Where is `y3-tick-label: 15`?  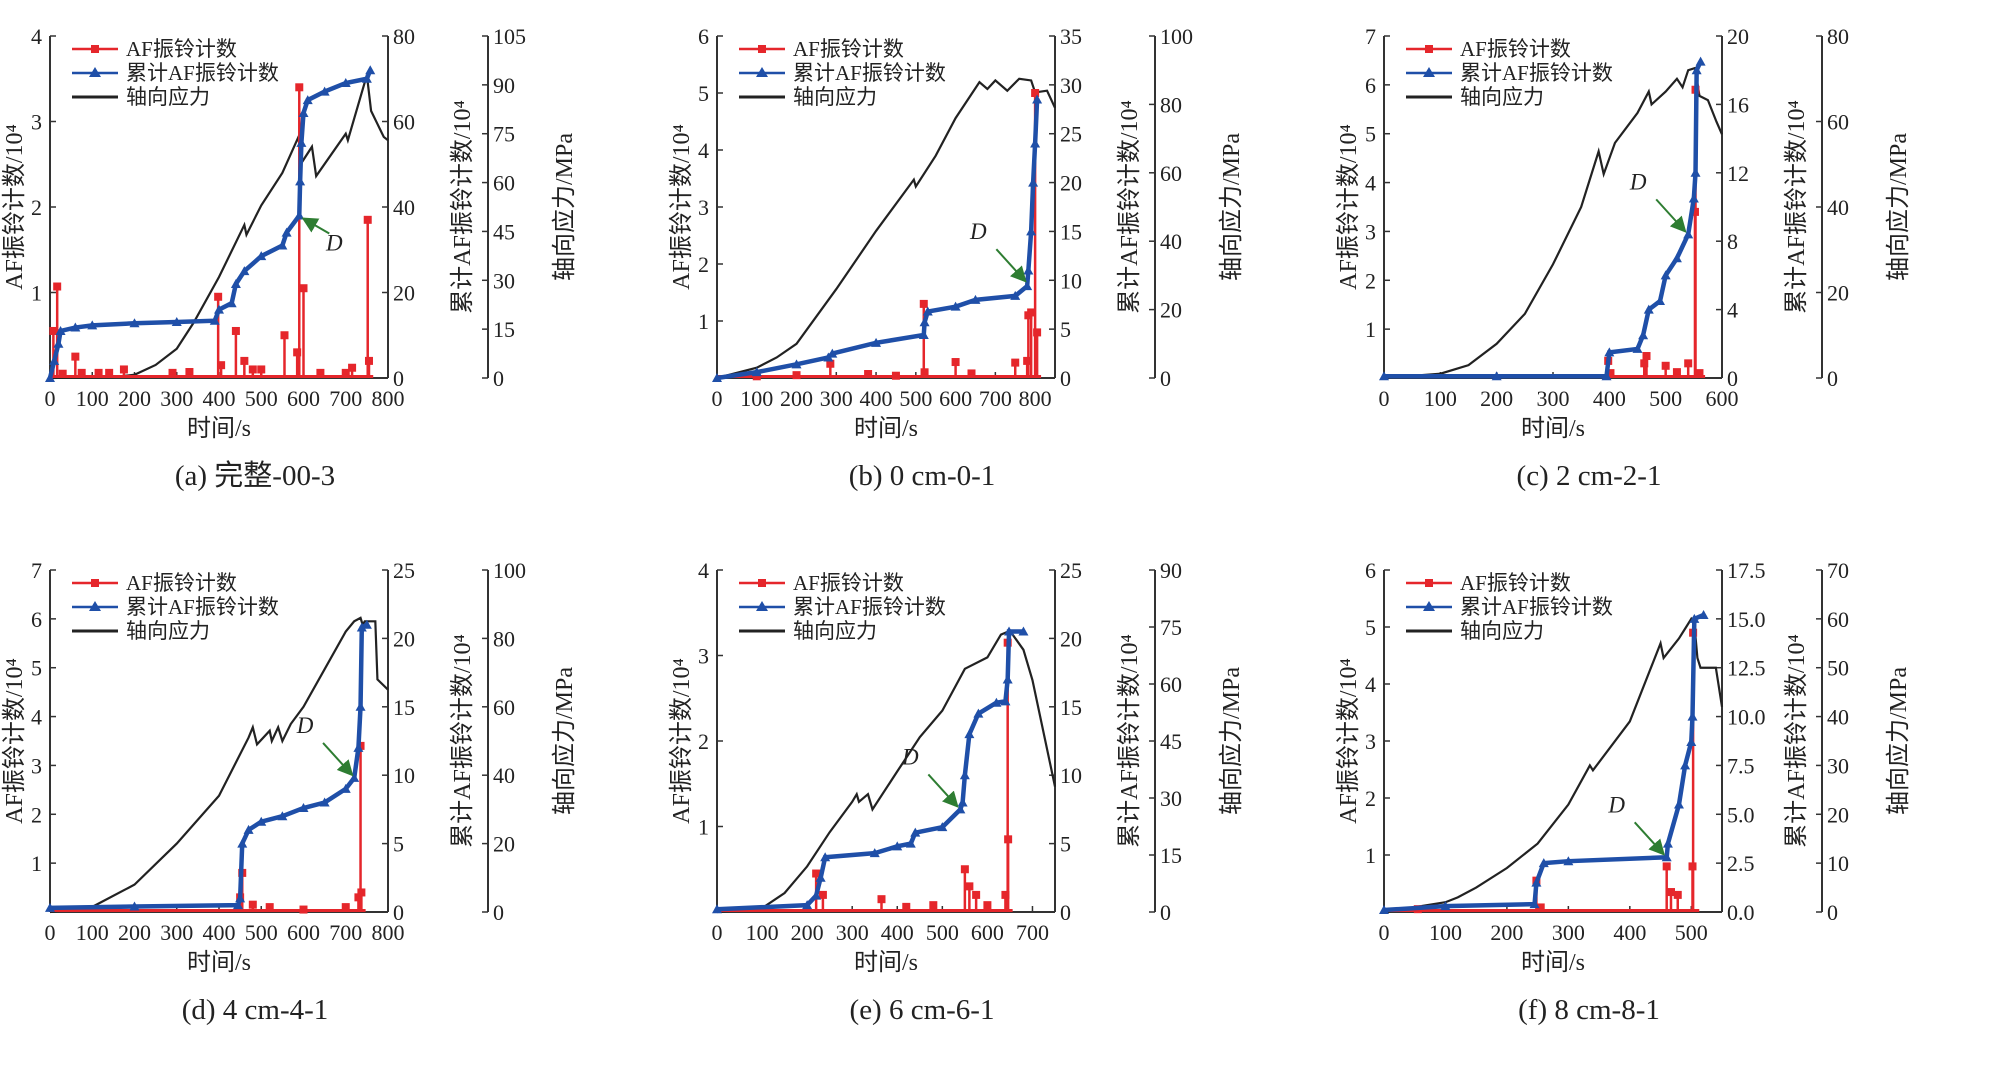 y3-tick-label: 15 is located at coordinates (504, 329).